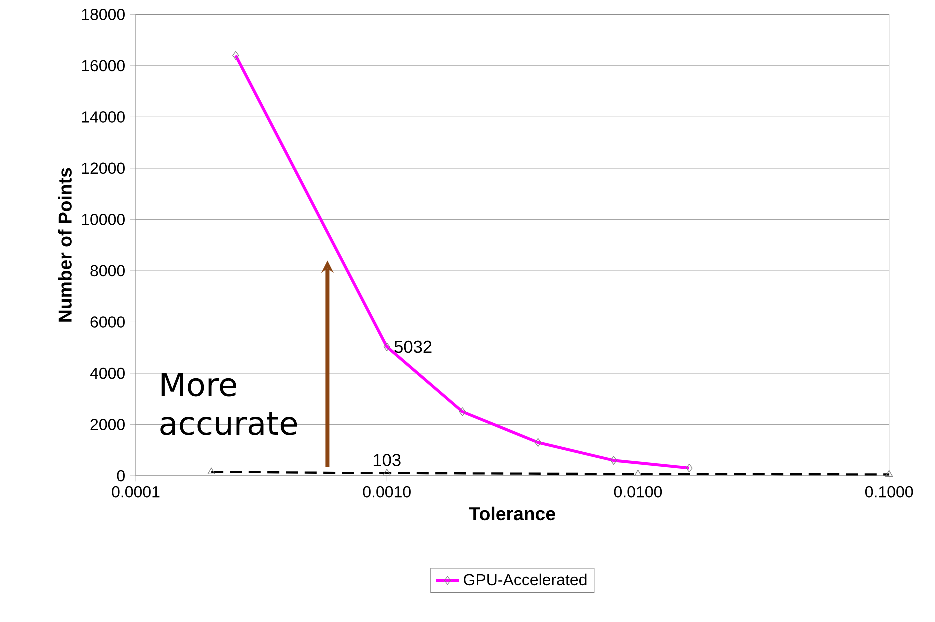 This screenshot has height=622, width=935. Describe the element at coordinates (525, 580) in the screenshot. I see `legend-label: GPU-Accelerated` at that location.